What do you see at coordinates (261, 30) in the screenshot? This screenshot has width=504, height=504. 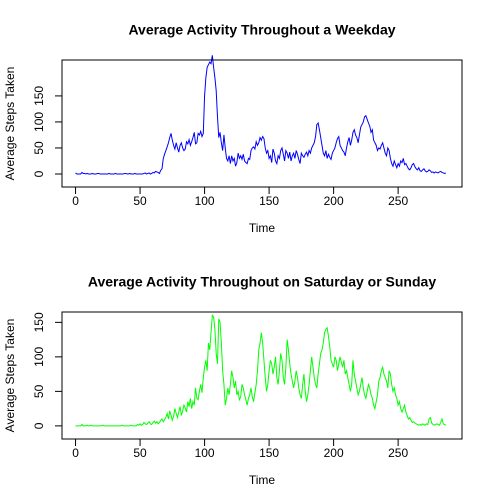 I see `chart-title: Average Activity Throughout a Weekday` at bounding box center [261, 30].